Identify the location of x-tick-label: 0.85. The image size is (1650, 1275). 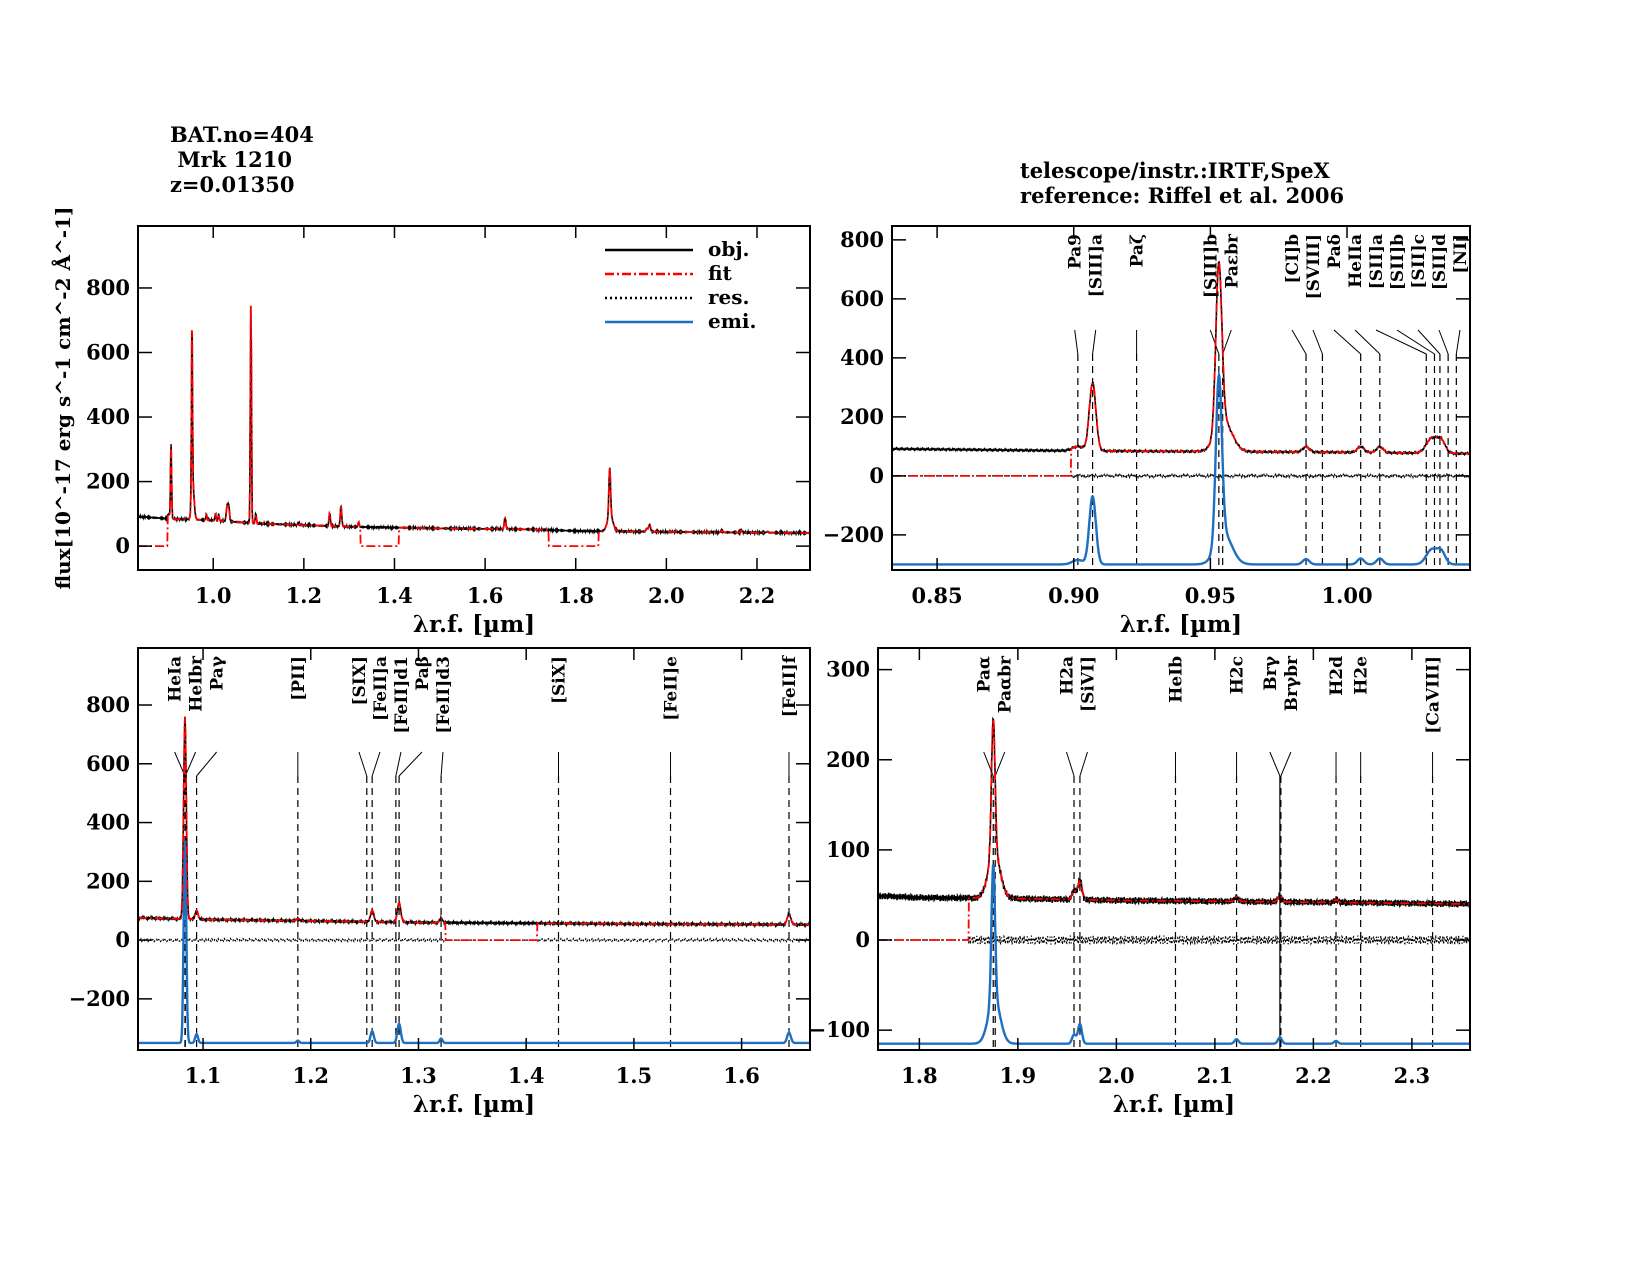
(937, 595).